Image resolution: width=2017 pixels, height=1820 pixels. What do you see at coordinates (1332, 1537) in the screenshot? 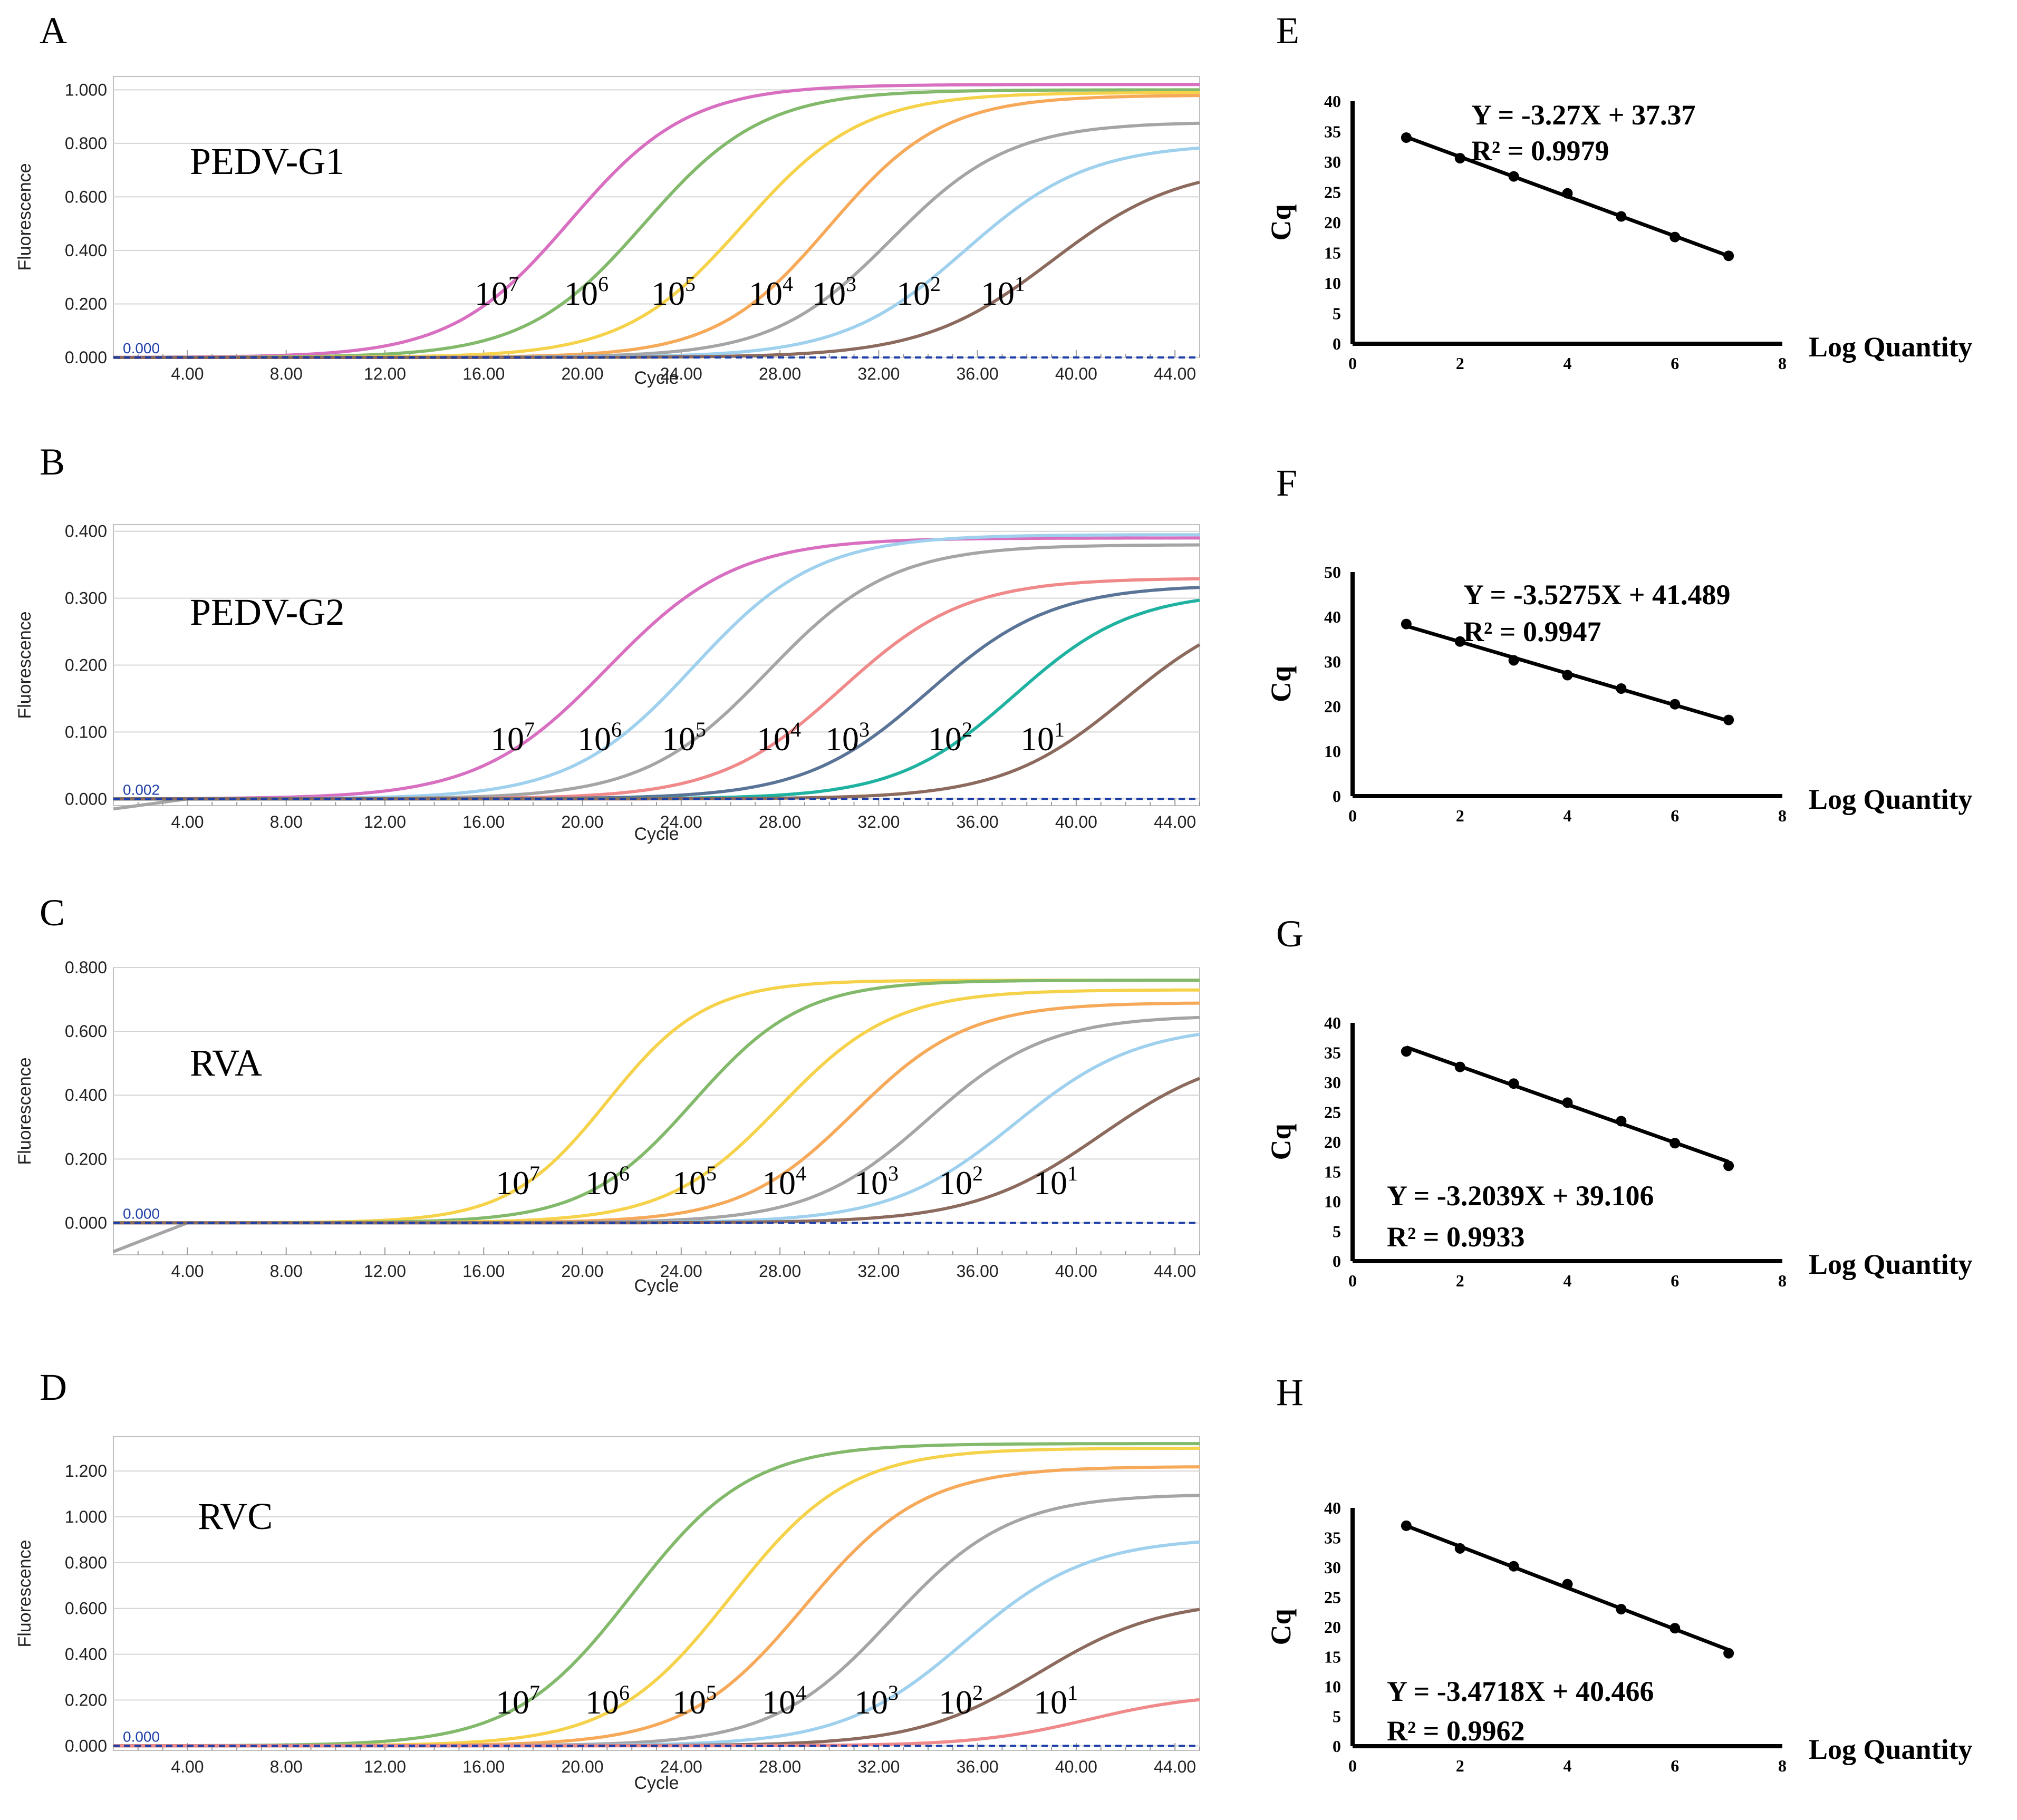
I see `y-tick-label: 35` at bounding box center [1332, 1537].